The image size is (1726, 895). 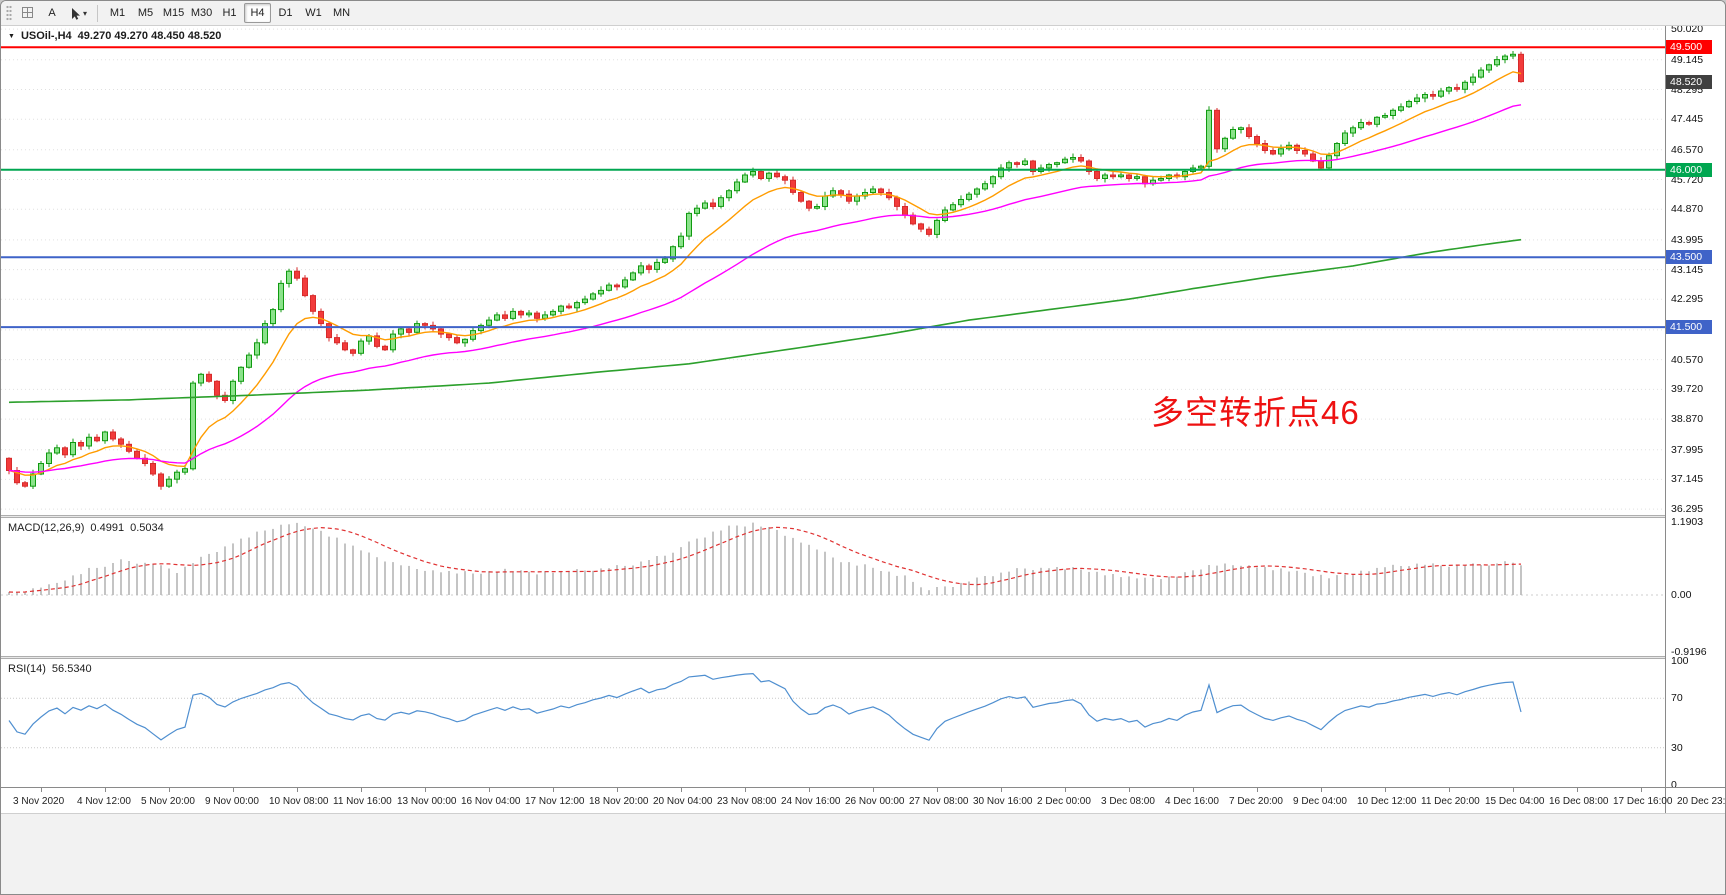 I want to click on time-axis-label: 10 Dec 12:00, so click(x=1387, y=801).